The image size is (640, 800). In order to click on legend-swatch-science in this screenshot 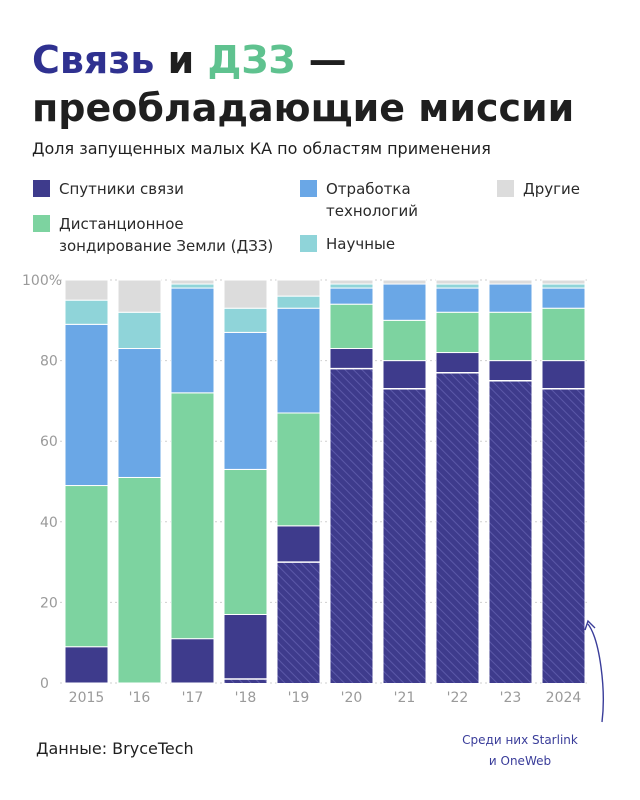, I will do `click(308, 243)`.